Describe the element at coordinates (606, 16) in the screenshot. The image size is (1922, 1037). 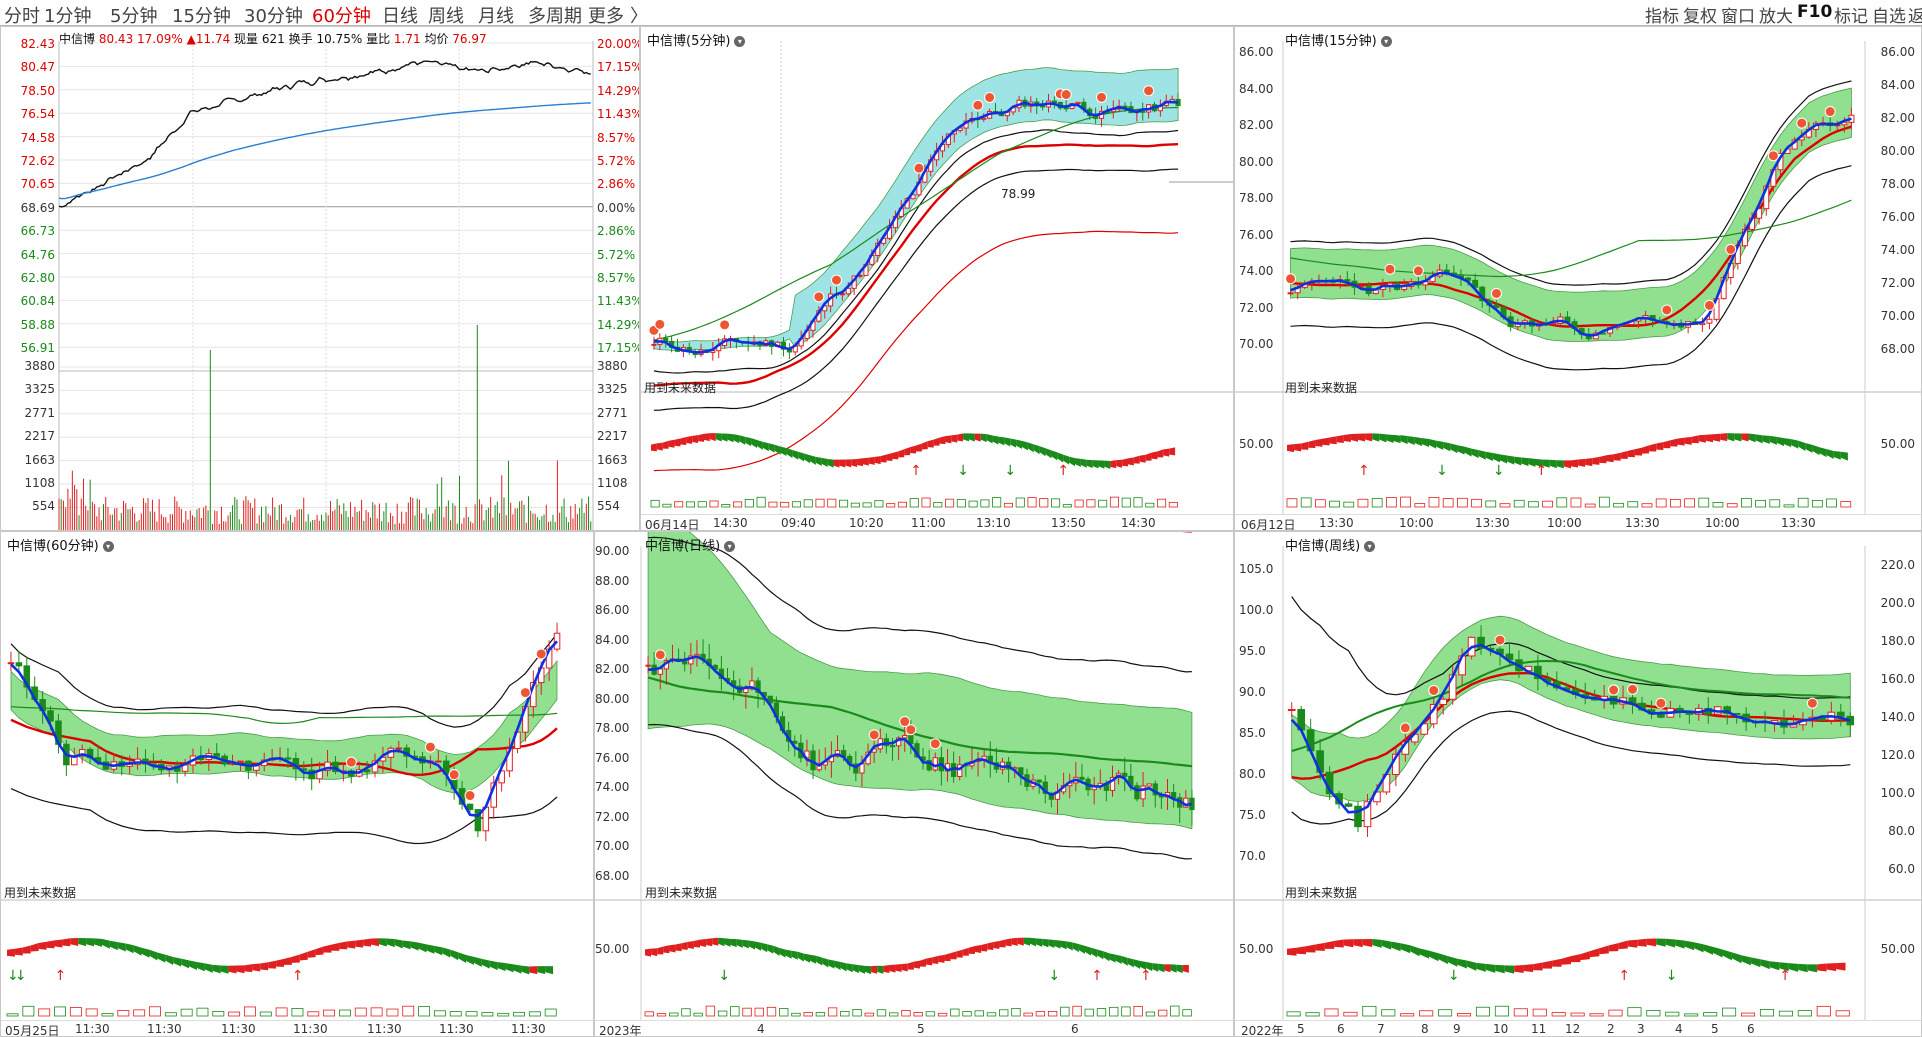
I see `period-more: 更多` at that location.